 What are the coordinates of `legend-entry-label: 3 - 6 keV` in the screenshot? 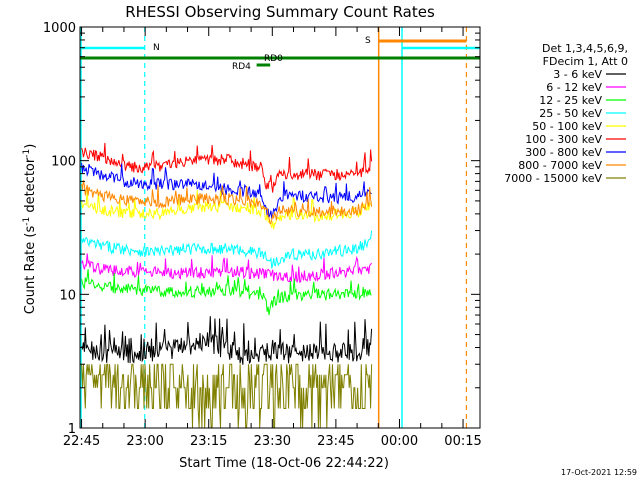 It's located at (577, 74).